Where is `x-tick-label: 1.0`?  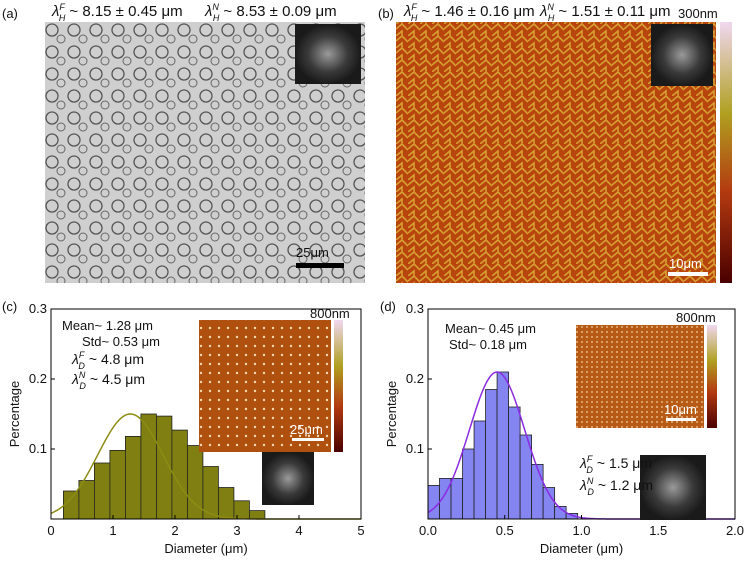
x-tick-label: 1.0 is located at coordinates (581, 530).